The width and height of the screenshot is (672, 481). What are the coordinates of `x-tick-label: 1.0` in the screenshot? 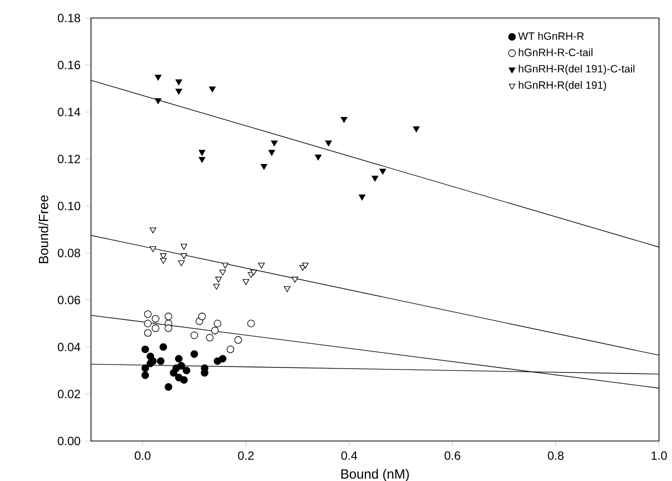 It's located at (659, 455).